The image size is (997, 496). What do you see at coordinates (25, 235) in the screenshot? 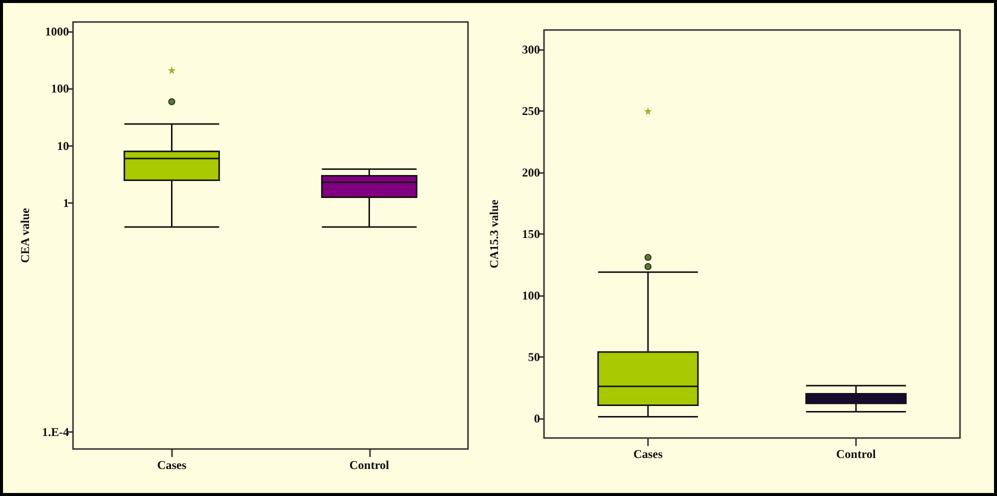
I see `y-axis-title: CEA value` at bounding box center [25, 235].